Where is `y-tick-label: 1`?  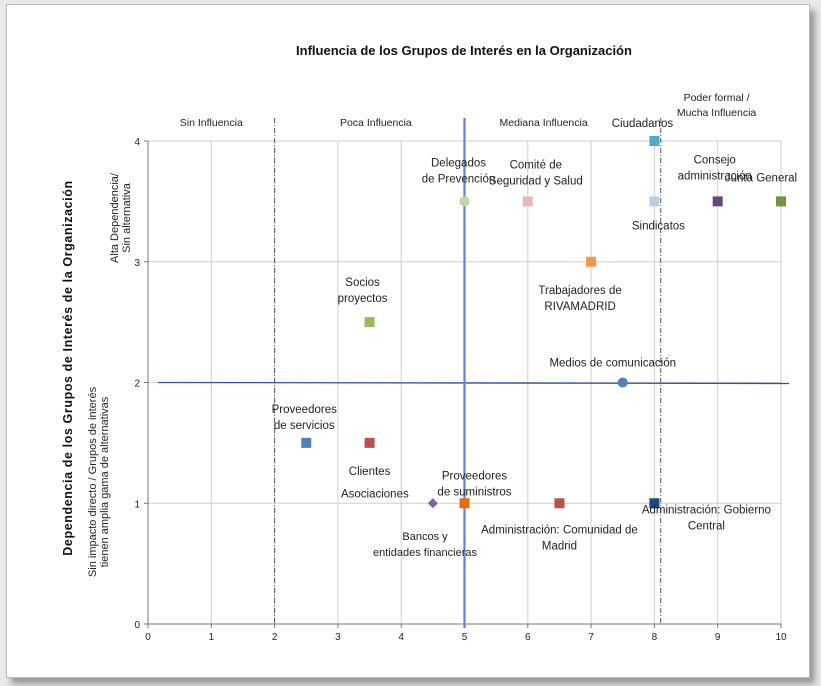
y-tick-label: 1 is located at coordinates (137, 504).